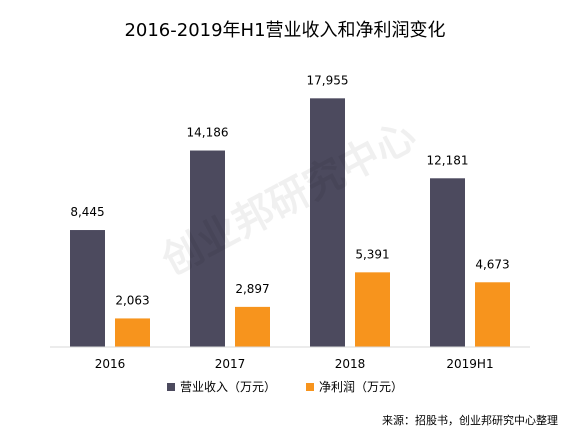 The image size is (570, 442). I want to click on chart-title: 2016-2019年H1营业收入和净利润变化, so click(285, 30).